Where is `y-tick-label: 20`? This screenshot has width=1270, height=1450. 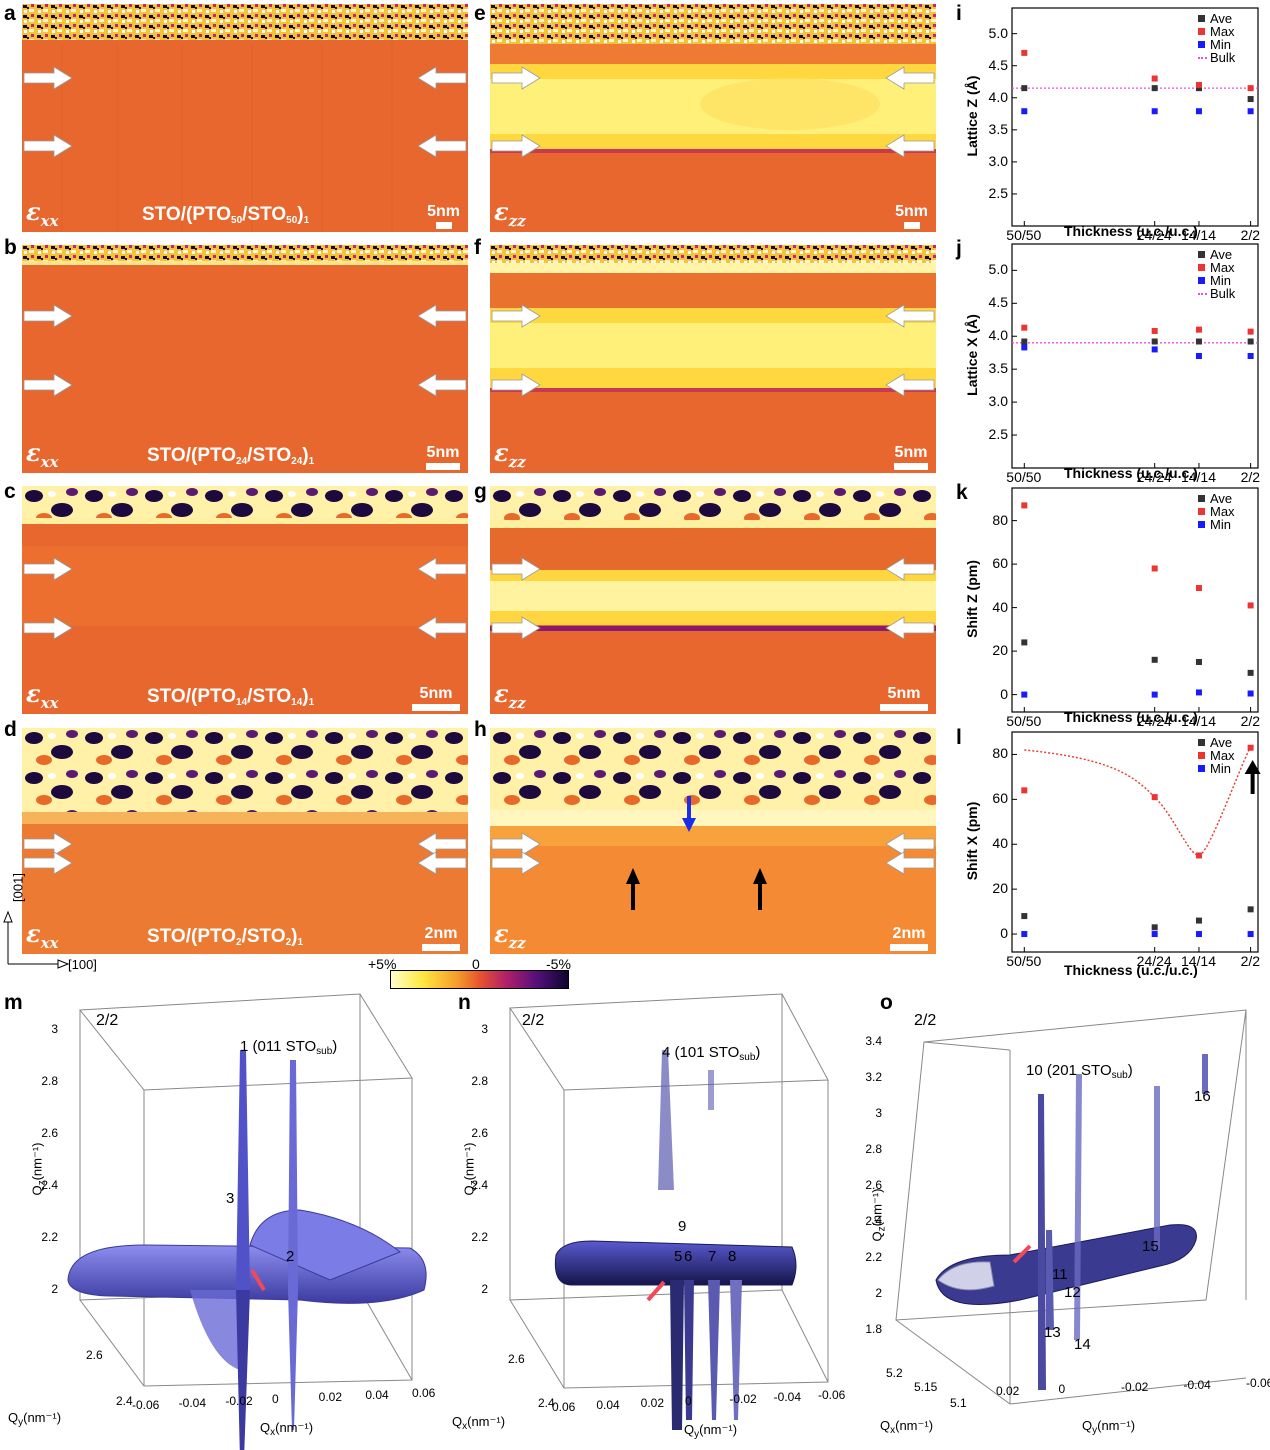
y-tick-label: 20 is located at coordinates (1000, 888).